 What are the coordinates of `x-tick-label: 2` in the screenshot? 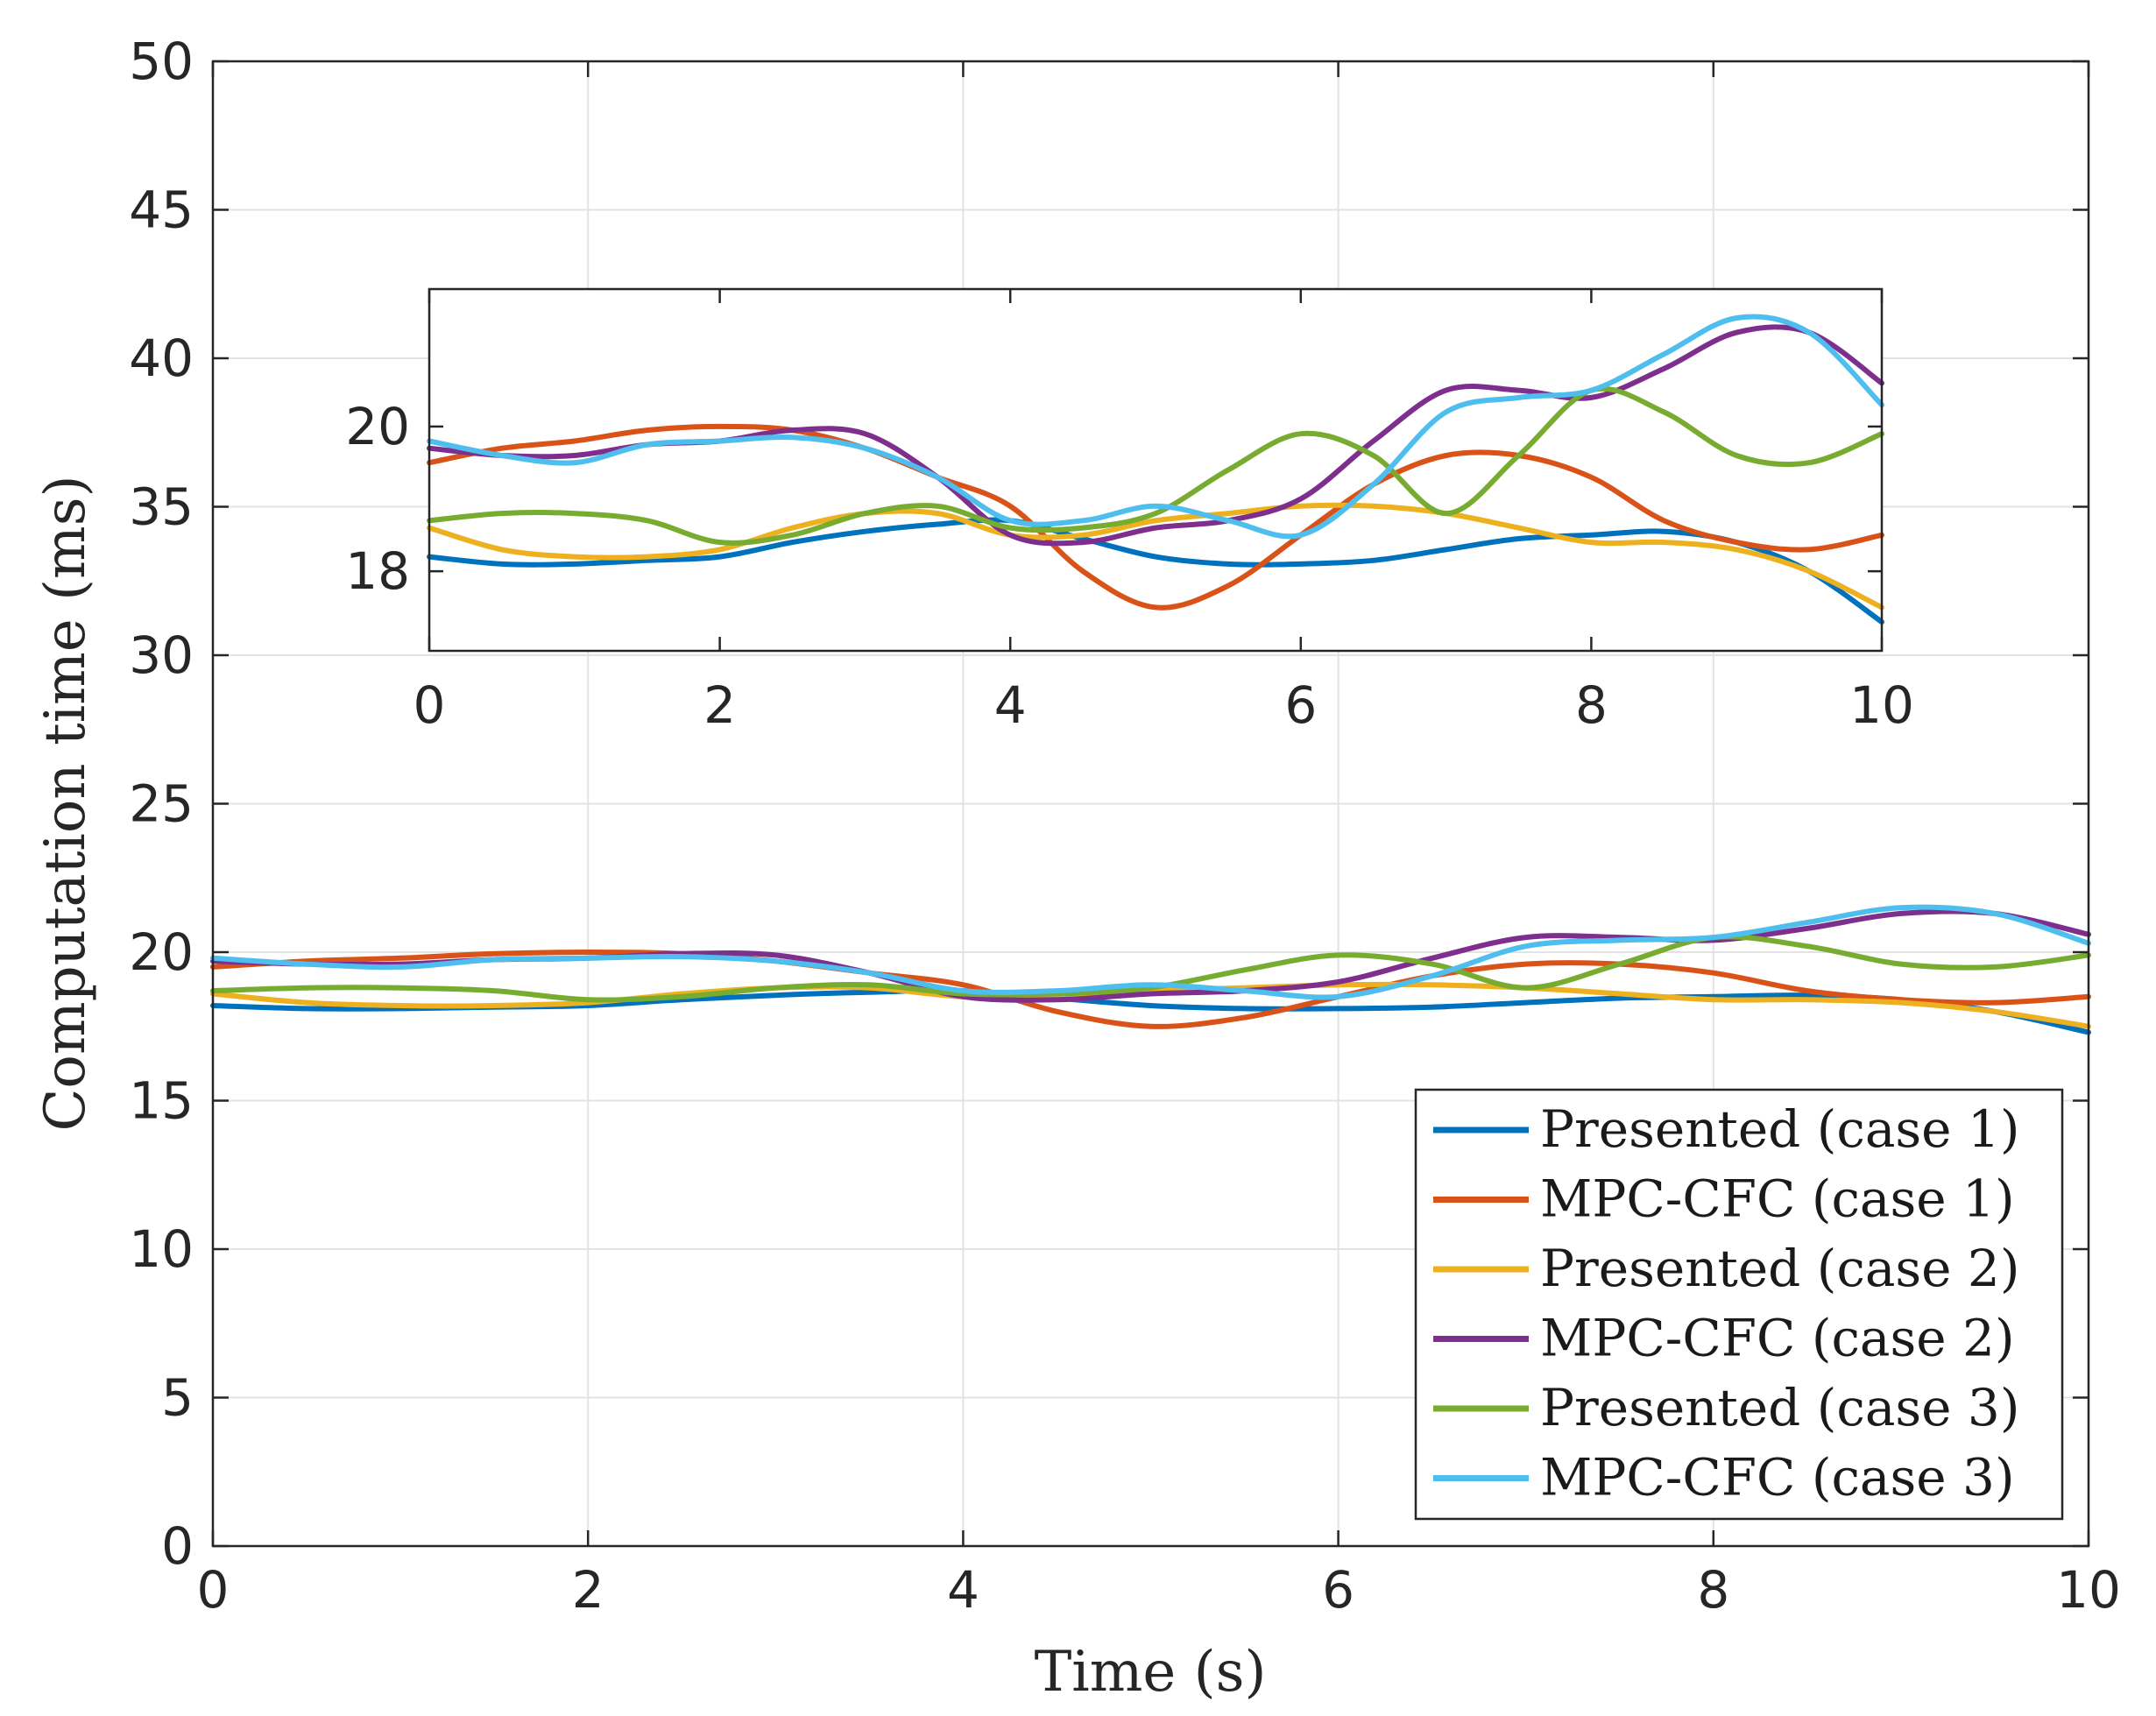 It's located at (588, 1590).